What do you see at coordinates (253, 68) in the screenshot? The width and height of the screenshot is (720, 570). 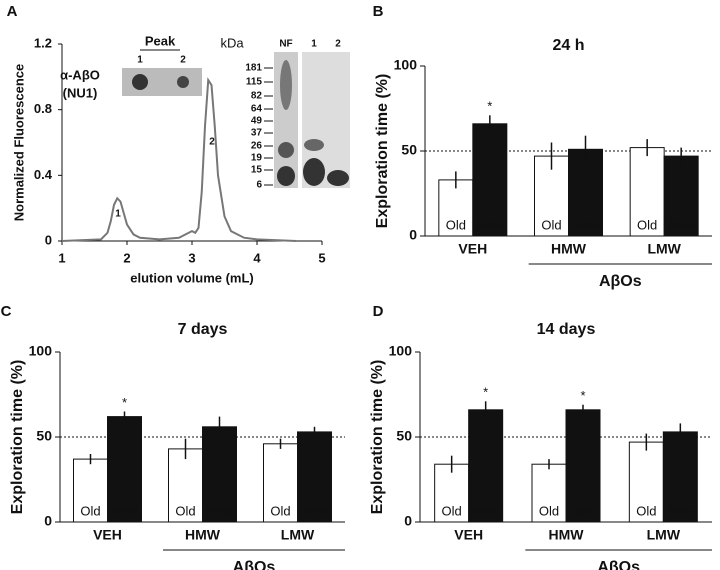 I see `kda-marker: 181` at bounding box center [253, 68].